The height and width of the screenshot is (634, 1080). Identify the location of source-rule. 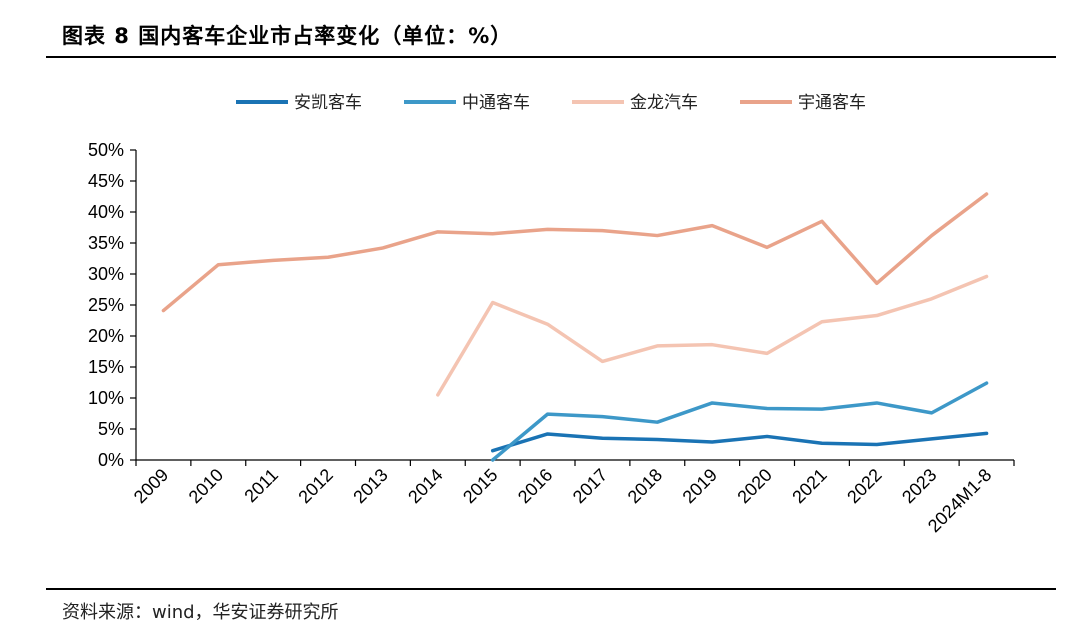
(551, 589).